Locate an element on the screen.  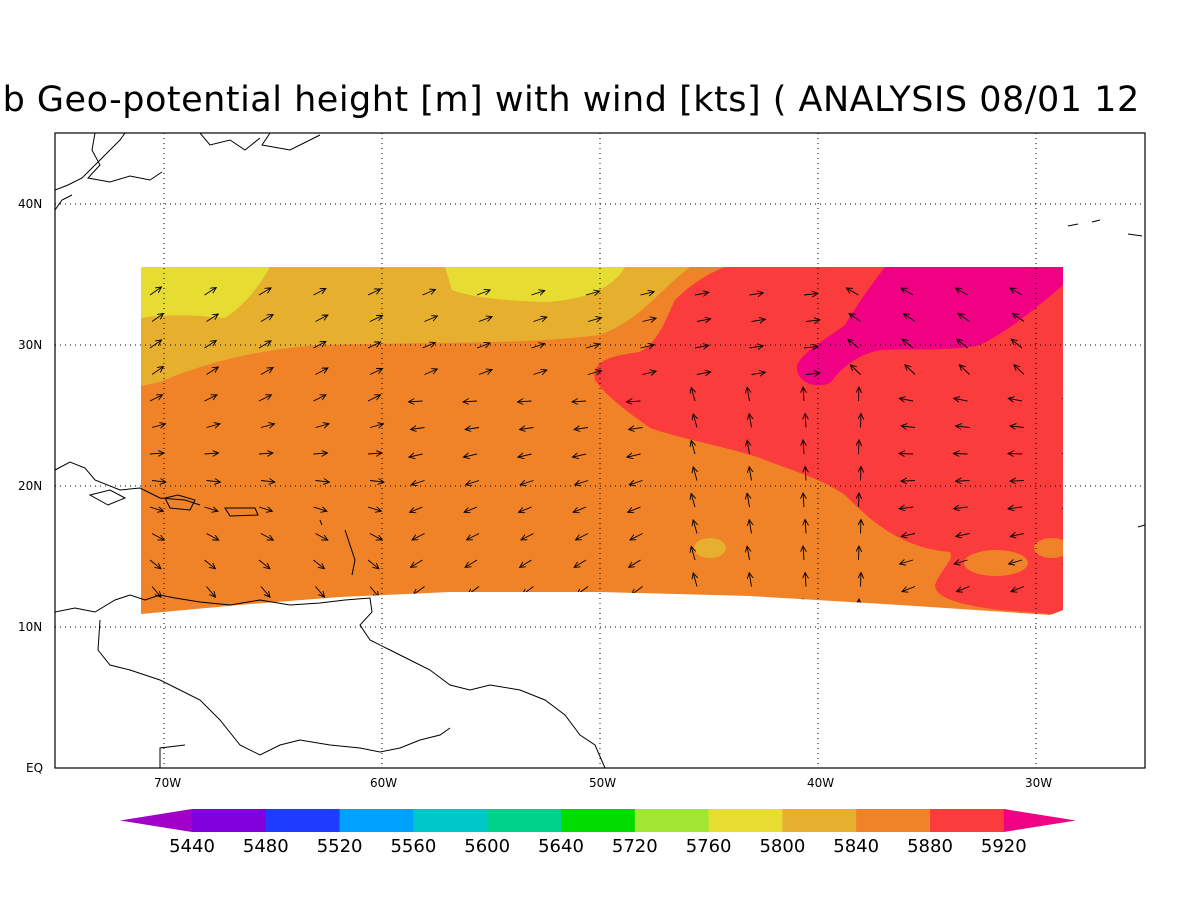
lat-tick-label: 40N is located at coordinates (30, 204).